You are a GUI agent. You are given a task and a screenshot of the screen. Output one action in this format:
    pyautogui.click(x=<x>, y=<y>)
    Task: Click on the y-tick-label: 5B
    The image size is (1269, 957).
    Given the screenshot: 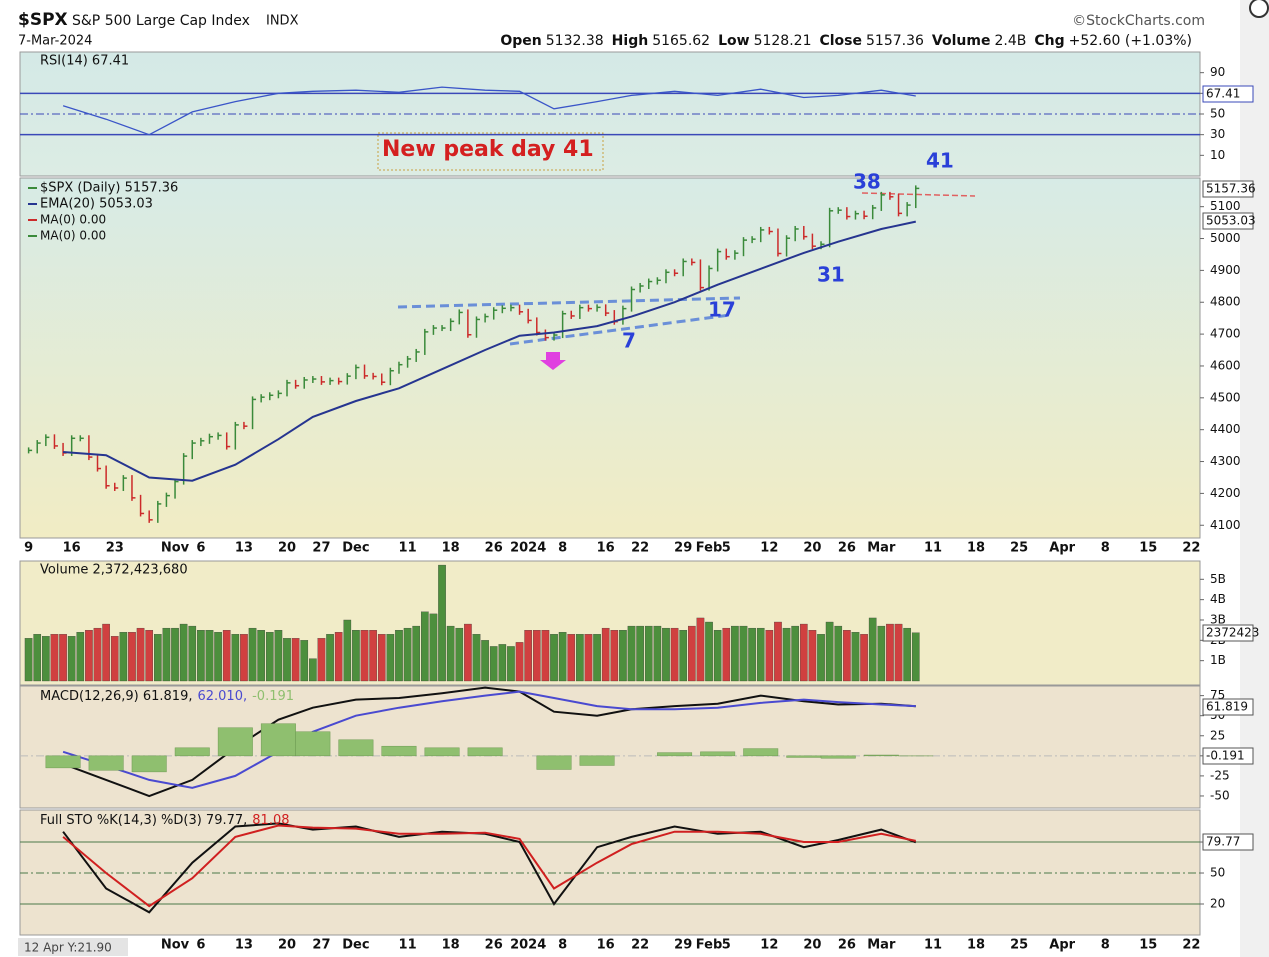 What is the action you would take?
    pyautogui.click(x=1218, y=579)
    